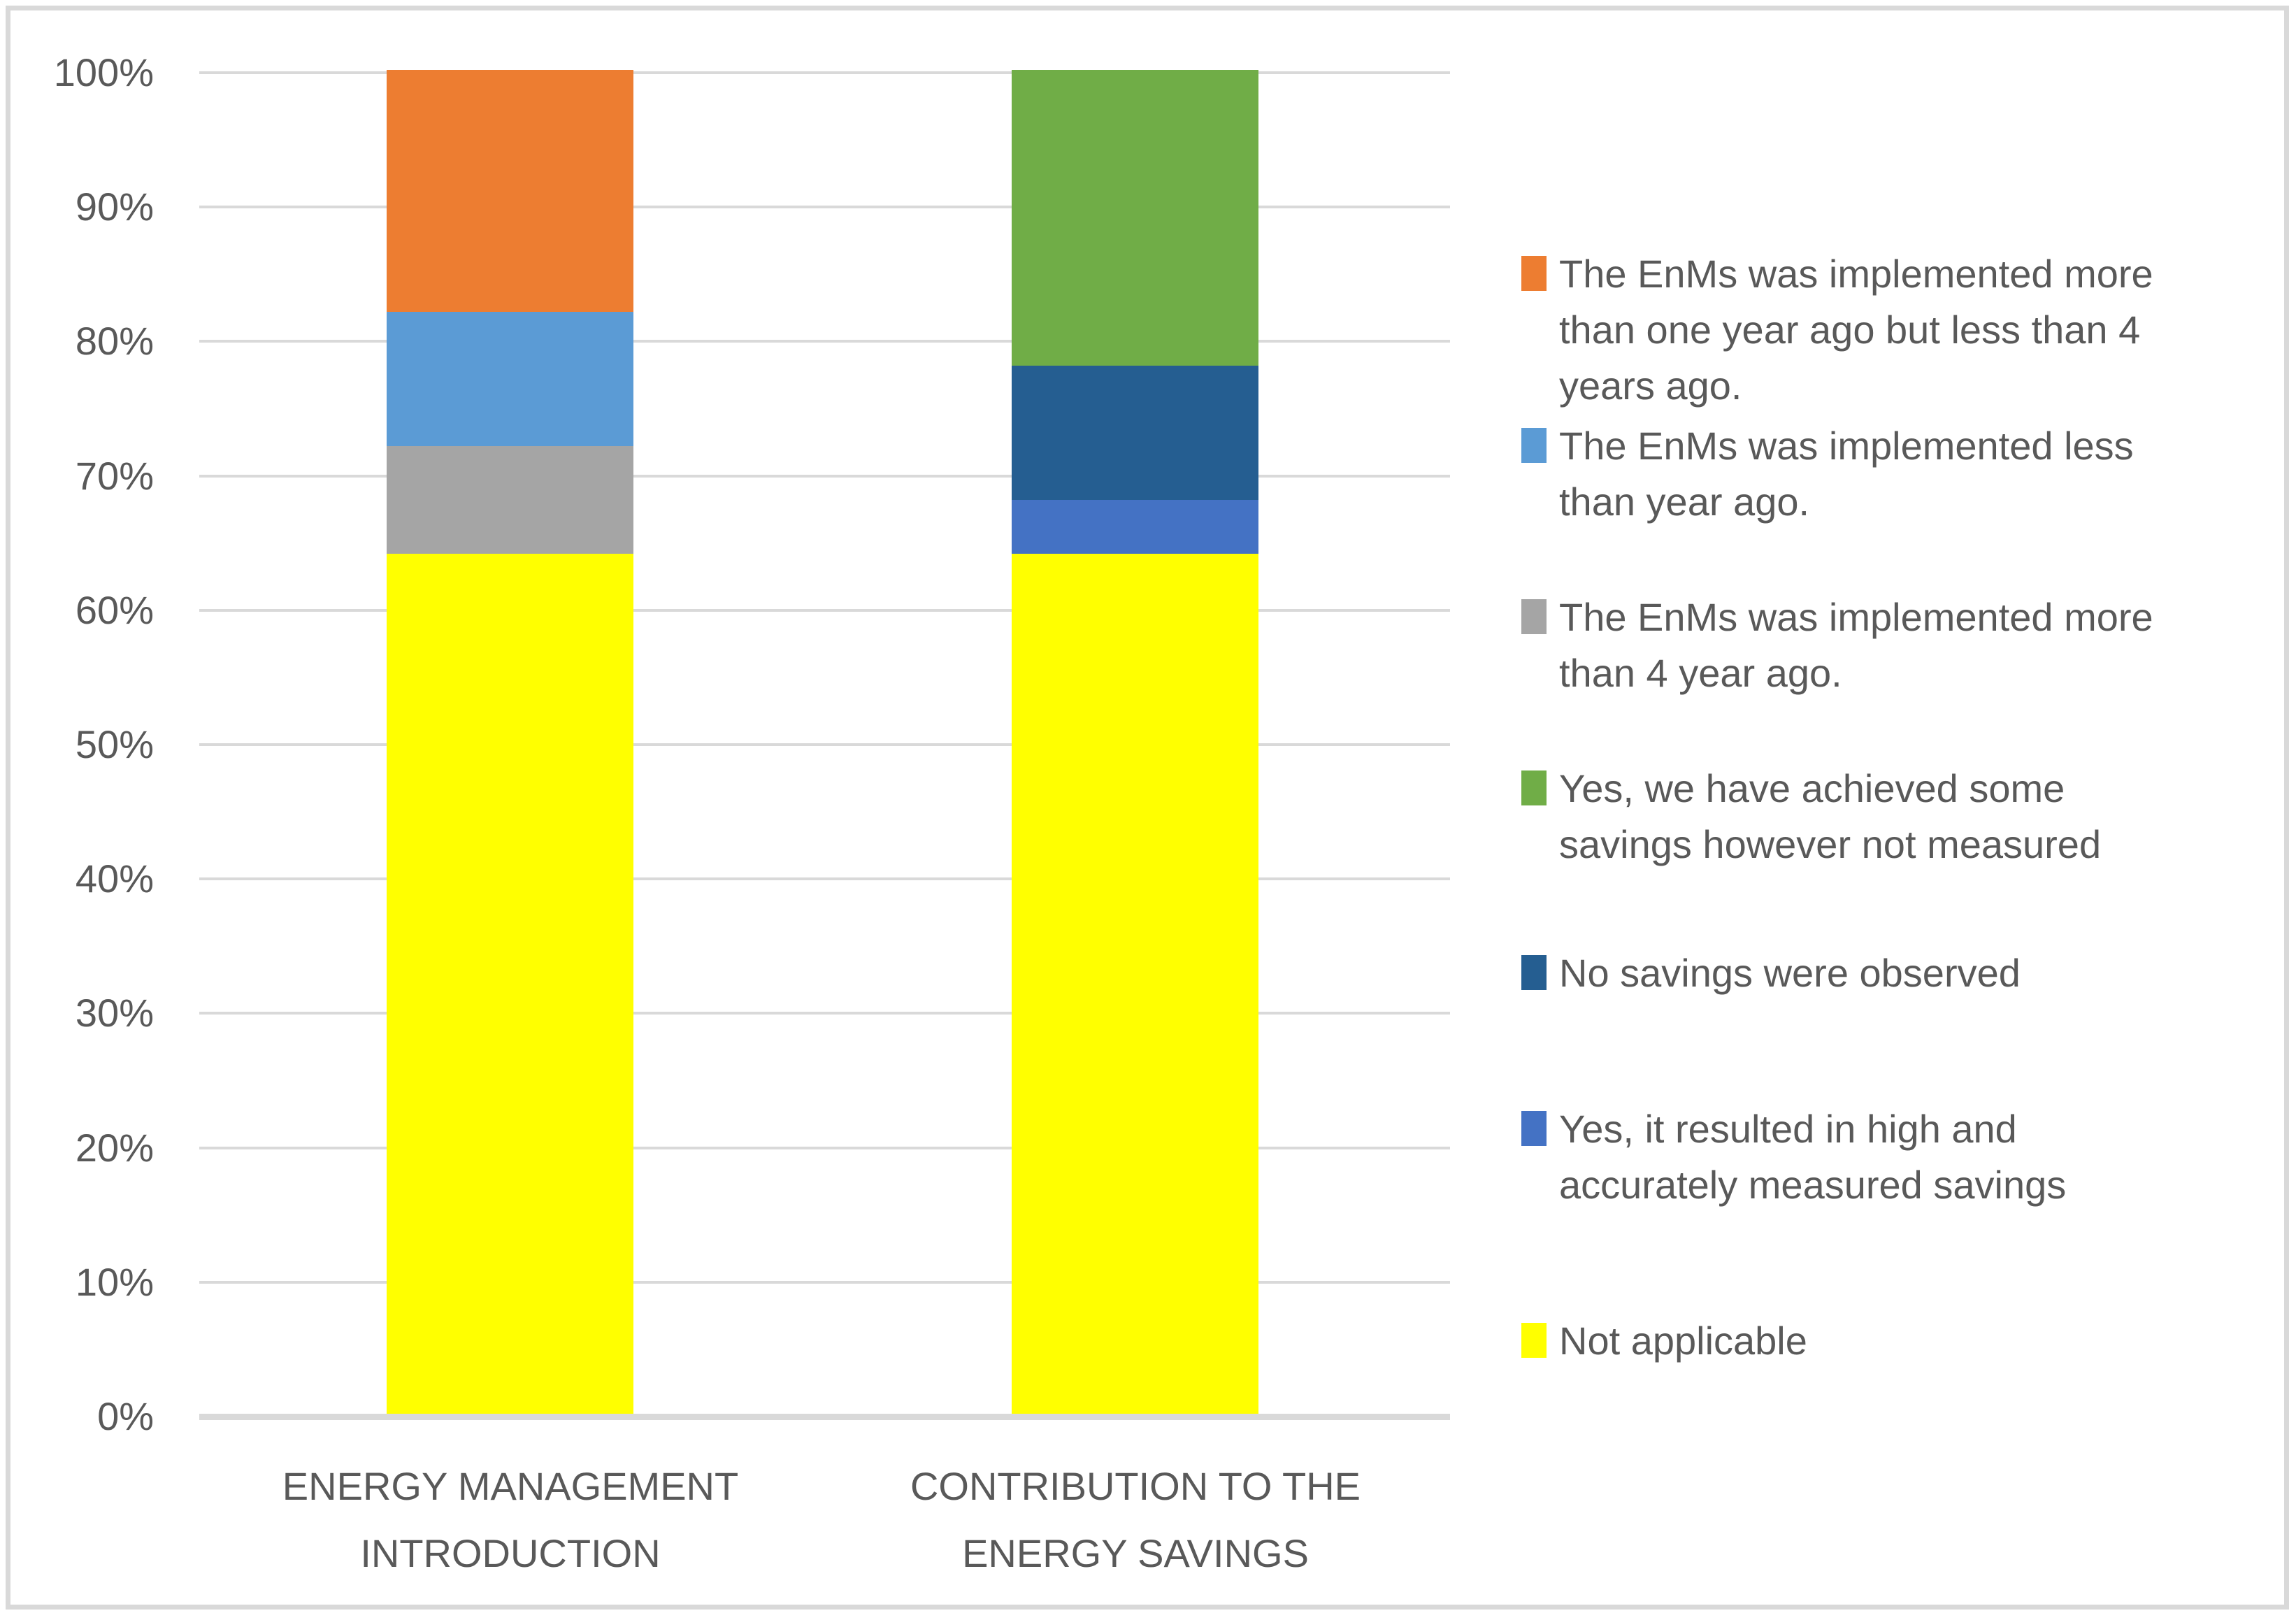 The width and height of the screenshot is (2296, 1620). I want to click on y-tick-label: 30%, so click(114, 1013).